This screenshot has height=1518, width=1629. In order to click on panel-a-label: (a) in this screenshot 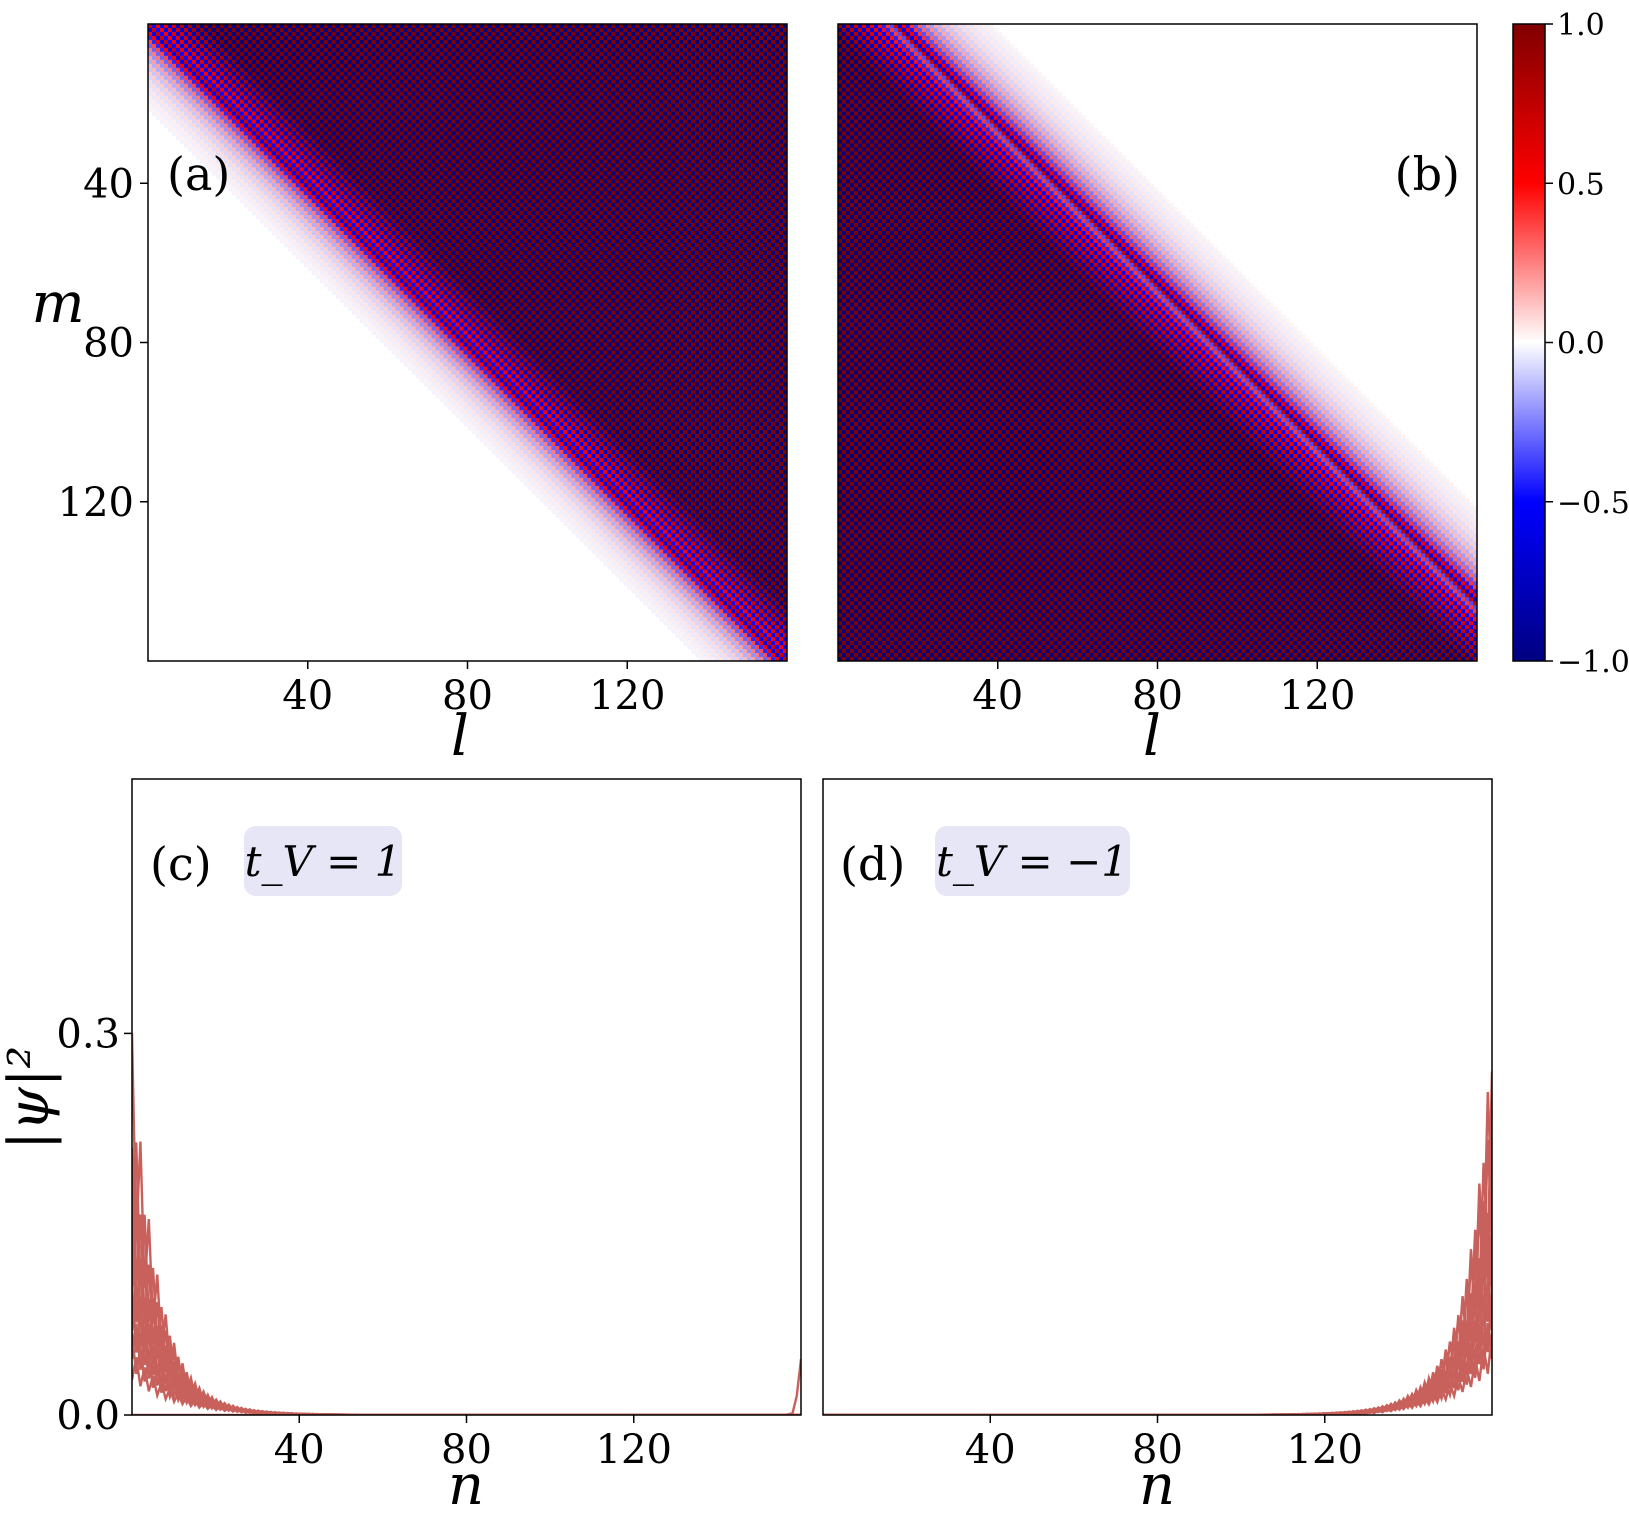, I will do `click(198, 174)`.